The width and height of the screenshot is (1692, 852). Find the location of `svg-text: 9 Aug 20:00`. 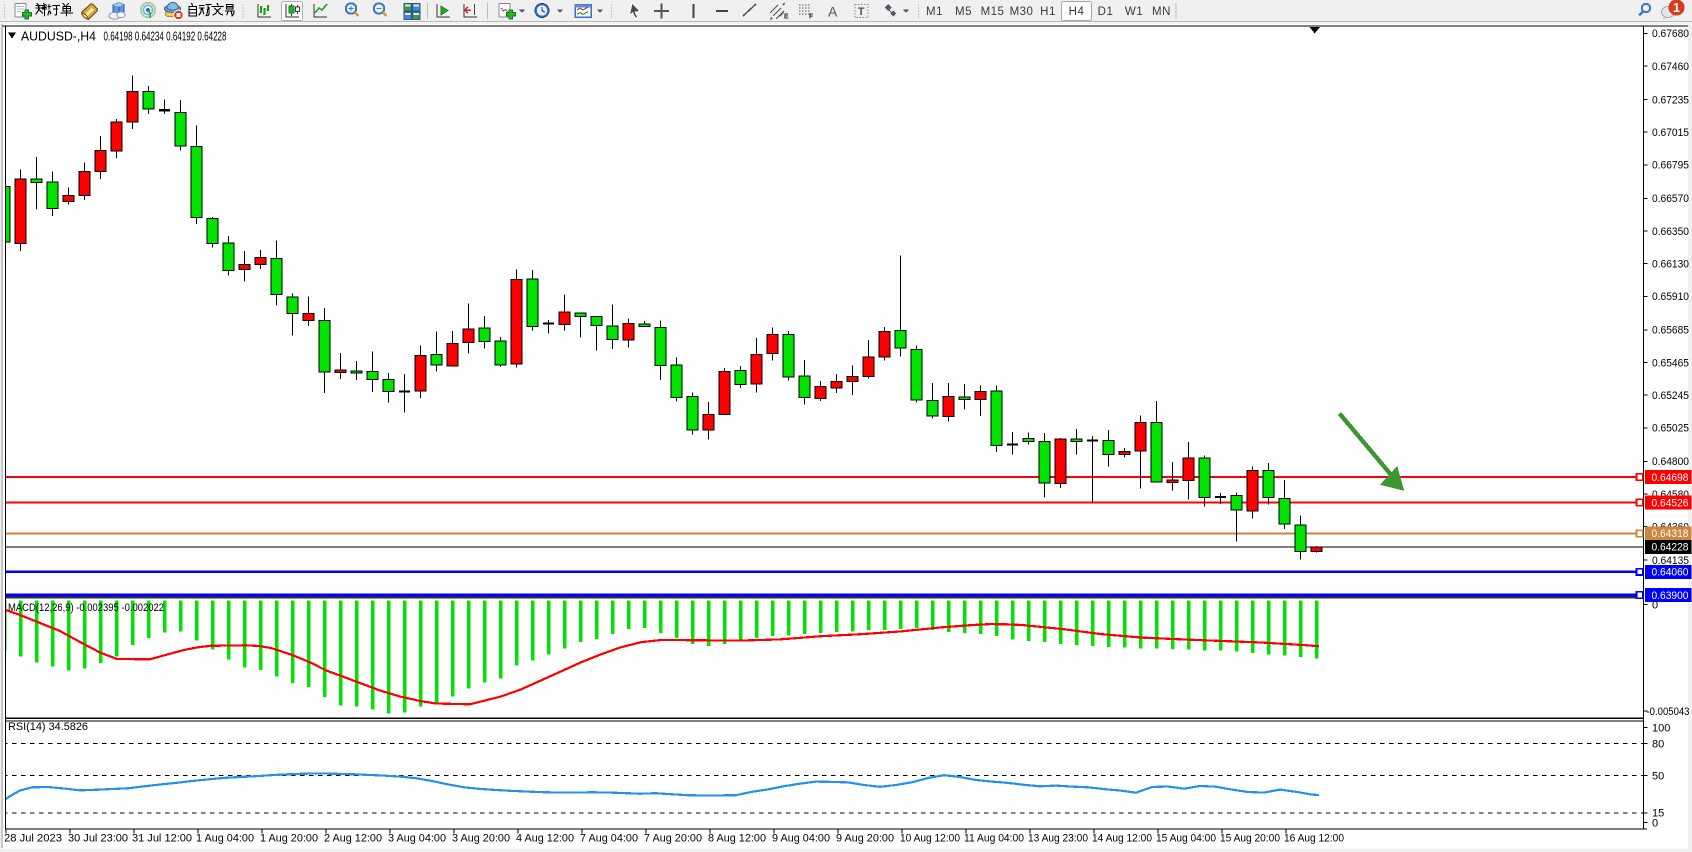

svg-text: 9 Aug 20:00 is located at coordinates (865, 839).